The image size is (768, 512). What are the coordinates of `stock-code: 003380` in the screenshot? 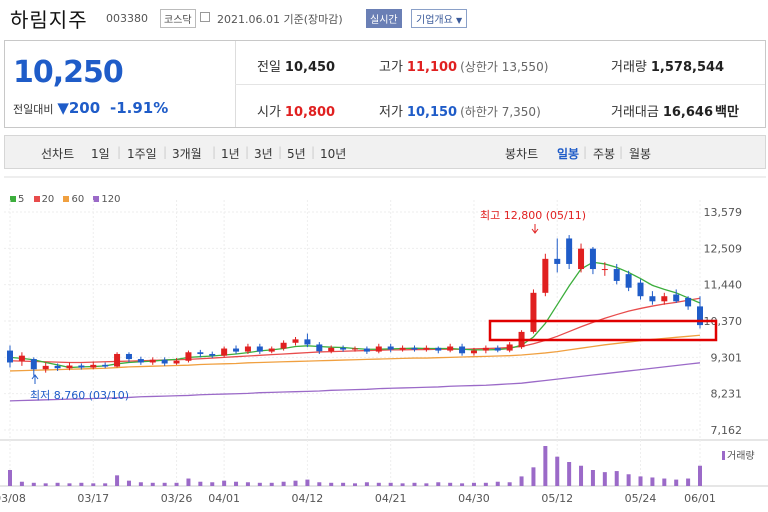 It's located at (127, 18).